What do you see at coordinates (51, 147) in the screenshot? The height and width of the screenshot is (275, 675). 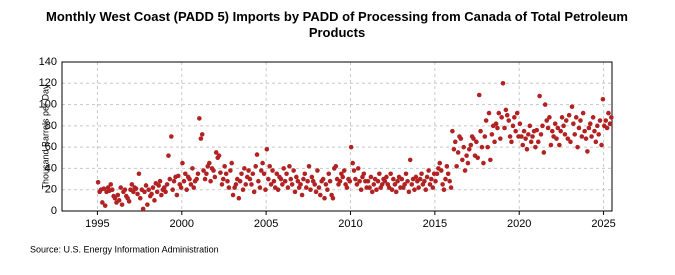 I see `y-tick-label: 60` at bounding box center [51, 147].